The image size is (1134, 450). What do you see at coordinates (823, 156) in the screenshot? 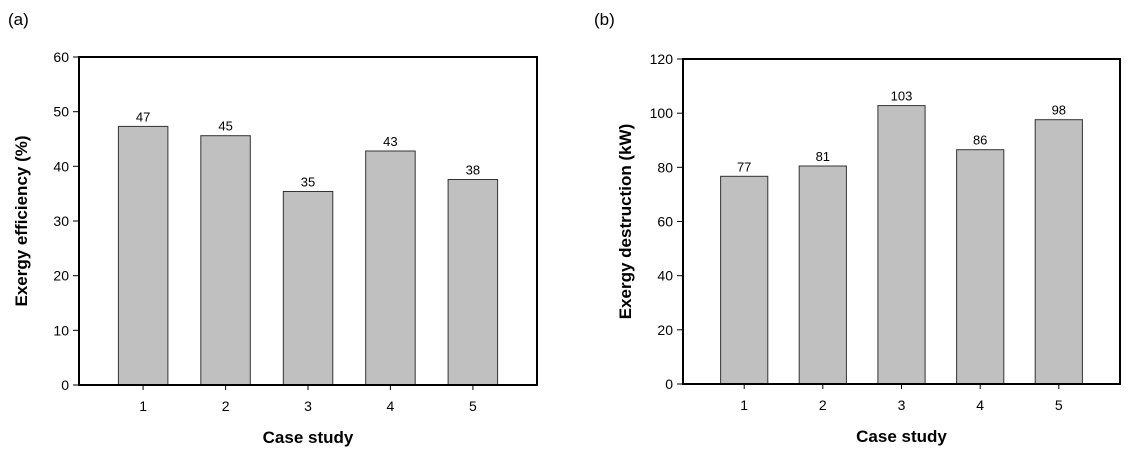
I see `data-label: 81` at bounding box center [823, 156].